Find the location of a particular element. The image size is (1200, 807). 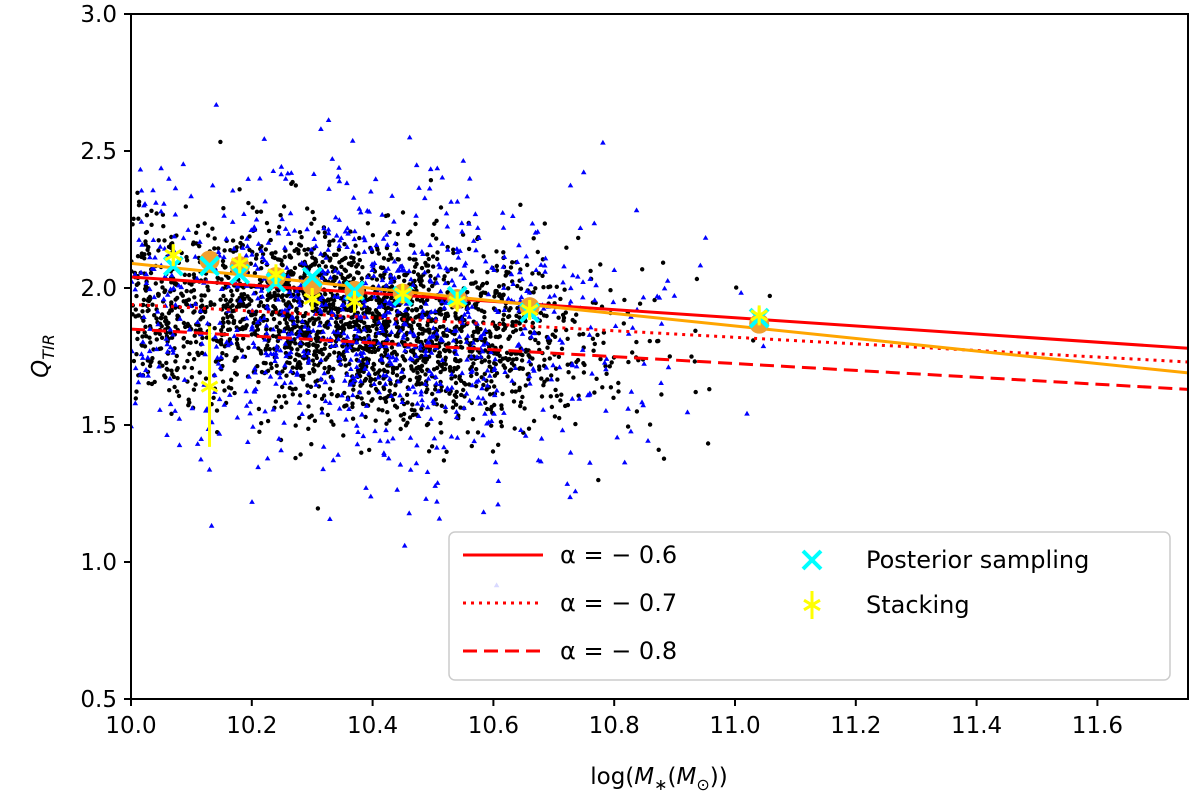

legend-item: Posterior sampling is located at coordinates (945, 560).